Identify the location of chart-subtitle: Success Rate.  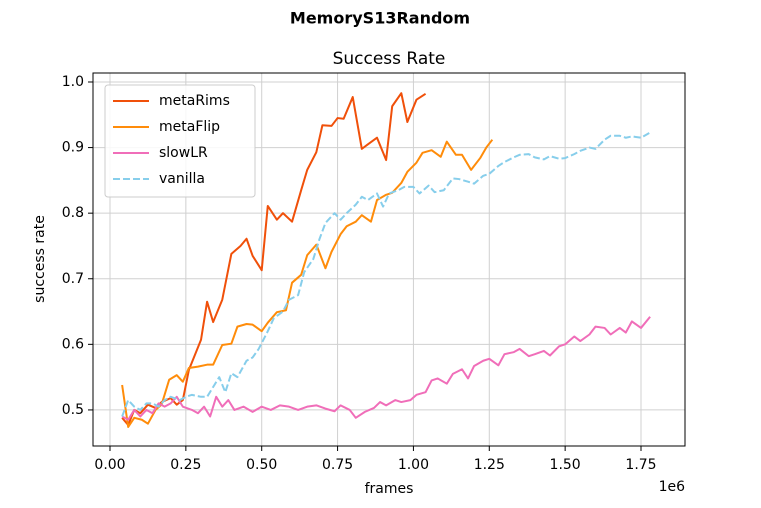
(389, 59).